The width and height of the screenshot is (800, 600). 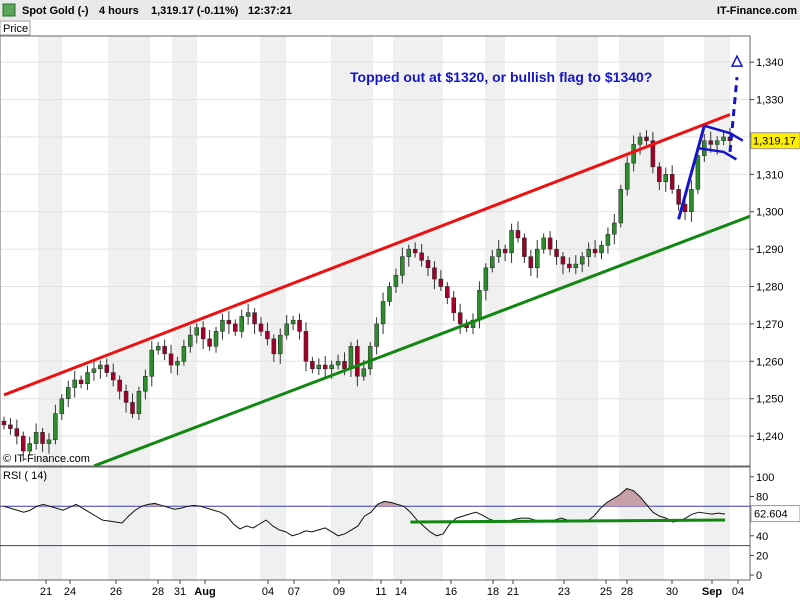 What do you see at coordinates (712, 592) in the screenshot?
I see `time-tick-label: Sep` at bounding box center [712, 592].